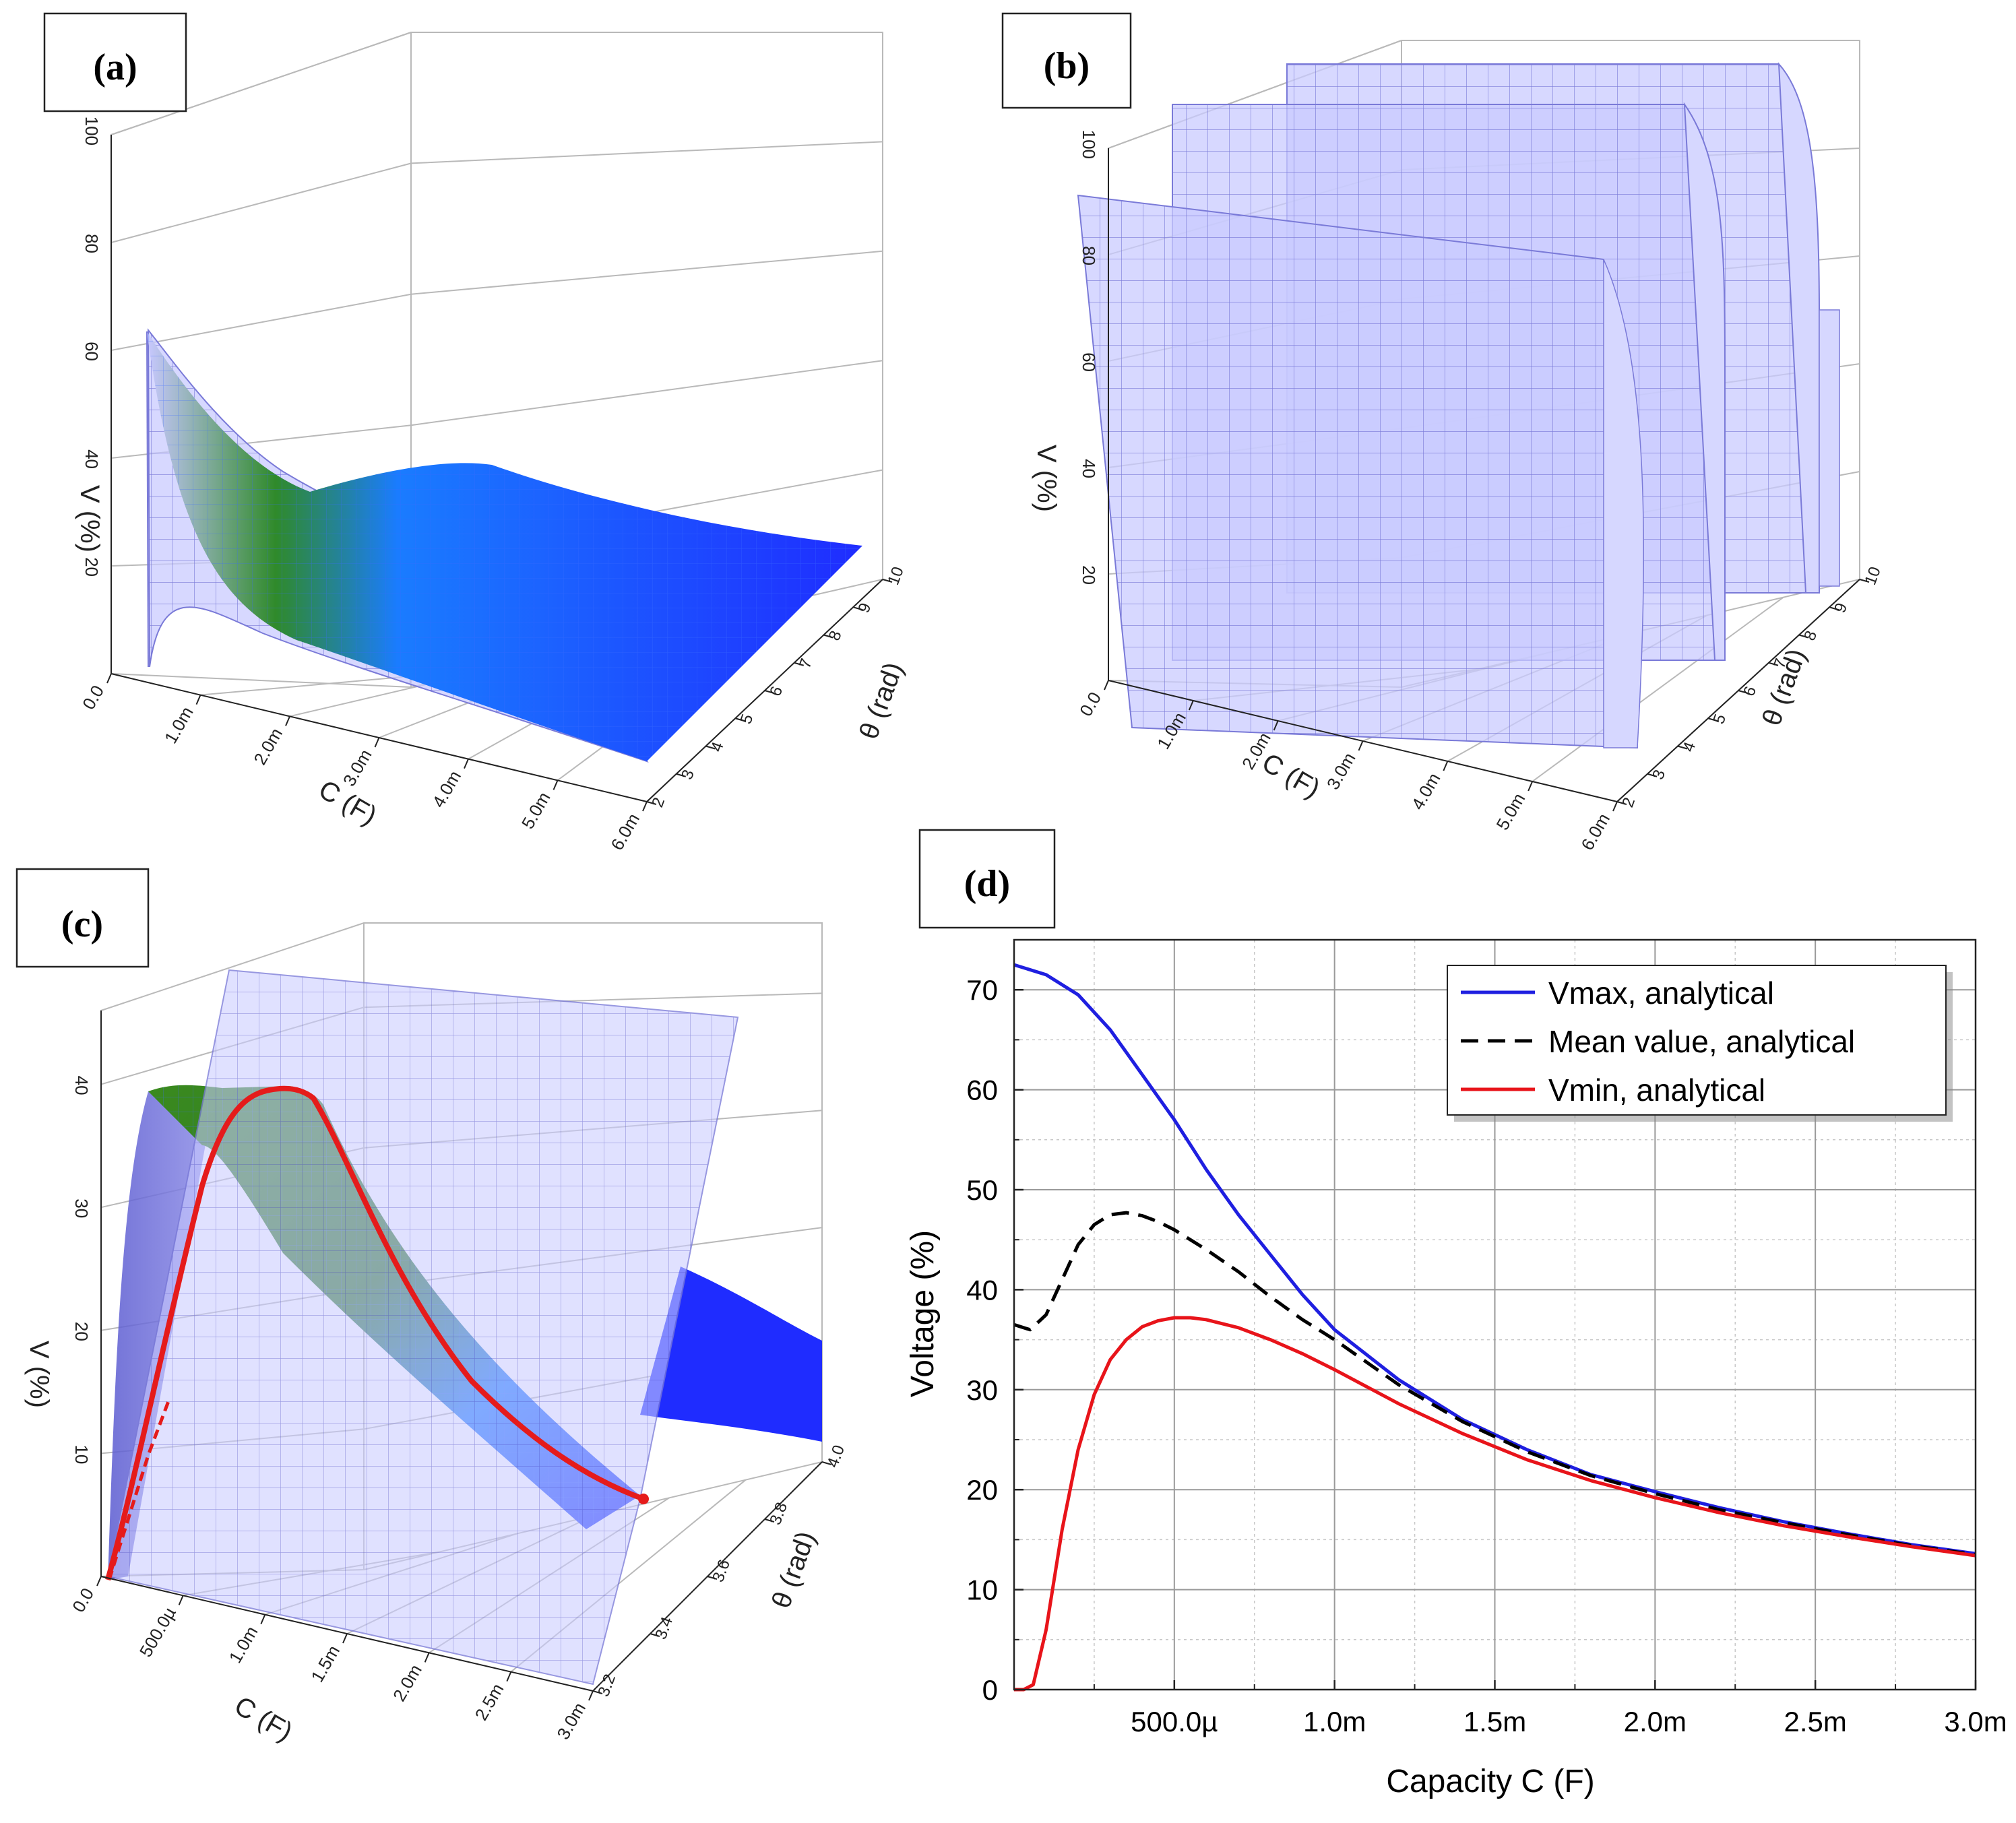 The height and width of the screenshot is (1823, 2016). Describe the element at coordinates (923, 1313) in the screenshot. I see `panel-d-y-axis-title: Voltage (%)` at that location.